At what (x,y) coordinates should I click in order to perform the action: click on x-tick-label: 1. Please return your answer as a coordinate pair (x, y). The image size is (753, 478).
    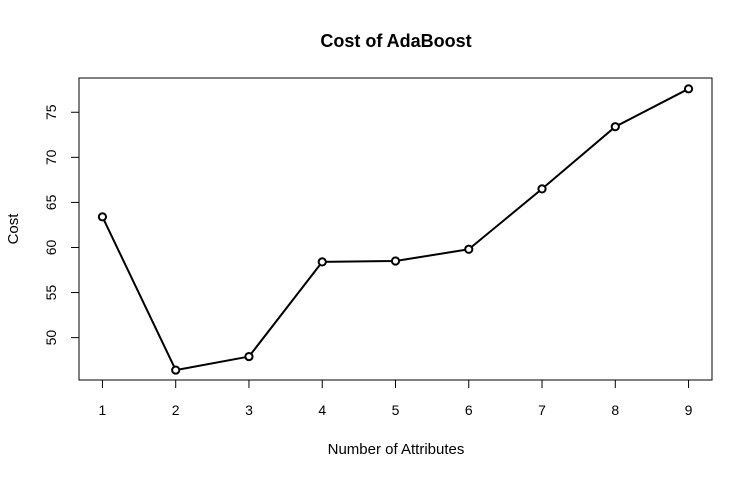
    Looking at the image, I should click on (103, 410).